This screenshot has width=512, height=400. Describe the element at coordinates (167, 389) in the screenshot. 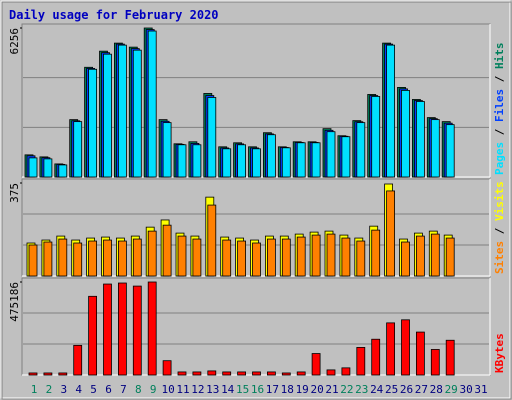

I see `x-tick-label: 10` at that location.